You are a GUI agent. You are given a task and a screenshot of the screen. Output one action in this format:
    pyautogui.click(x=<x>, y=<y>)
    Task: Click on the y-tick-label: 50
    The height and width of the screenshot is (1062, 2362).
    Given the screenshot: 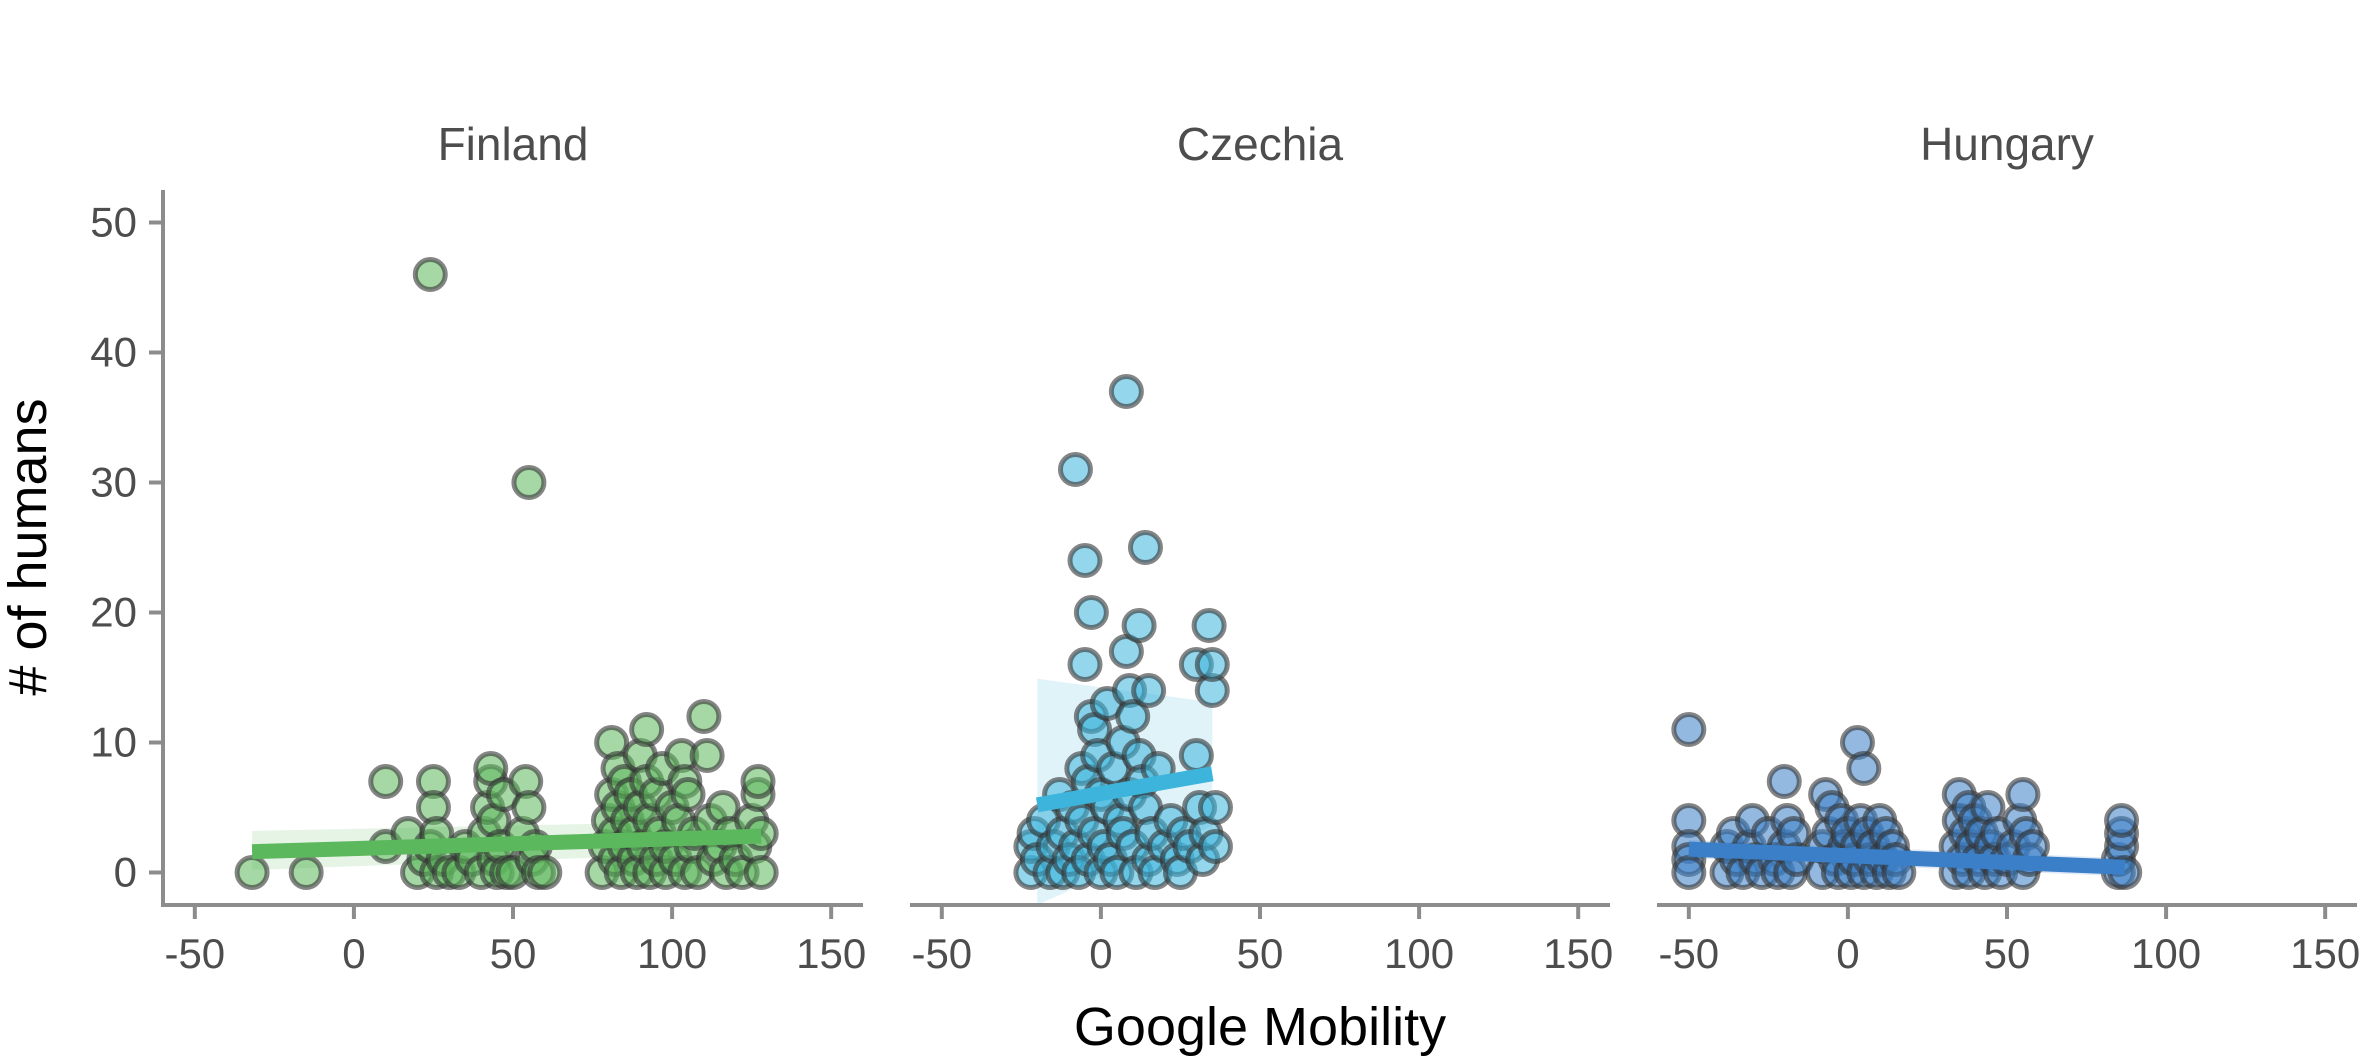 What is the action you would take?
    pyautogui.click(x=113, y=222)
    